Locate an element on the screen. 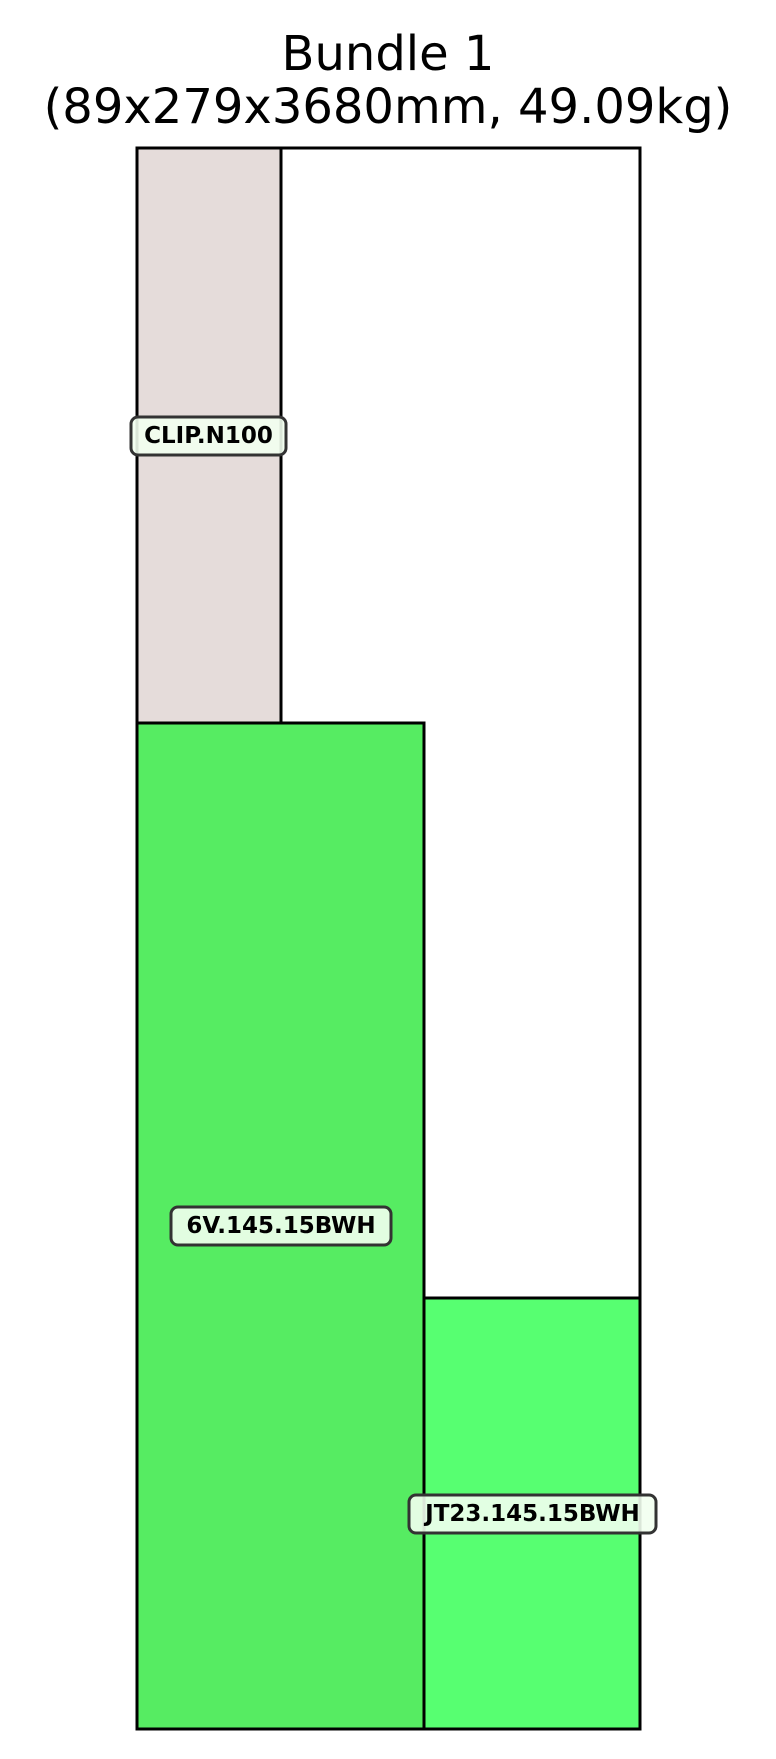 The height and width of the screenshot is (1759, 776). piece-6v-145-15bwh-label-background is located at coordinates (281, 1226).